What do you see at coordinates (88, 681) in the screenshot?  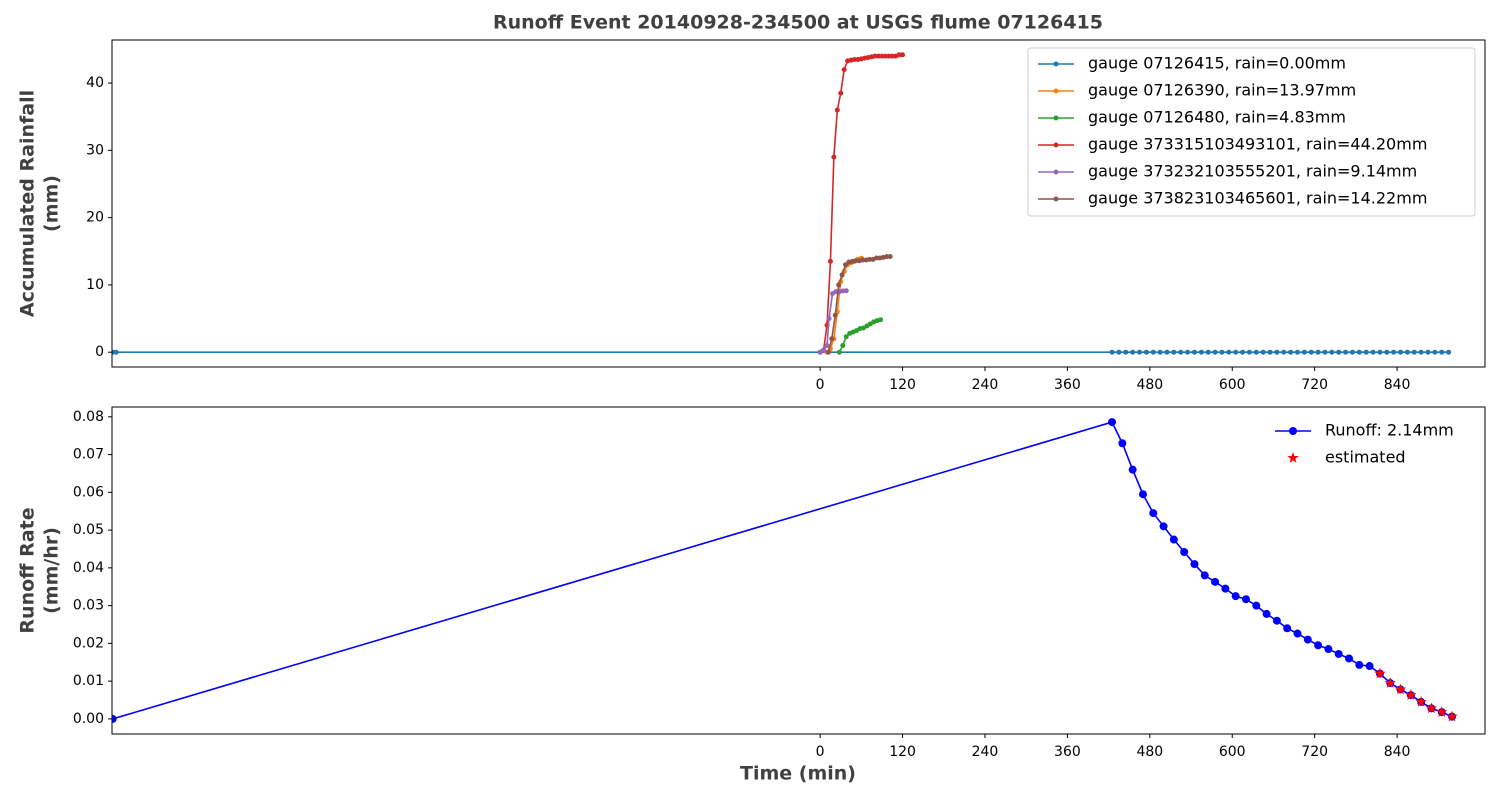 I see `y-tick-label: 0.01` at bounding box center [88, 681].